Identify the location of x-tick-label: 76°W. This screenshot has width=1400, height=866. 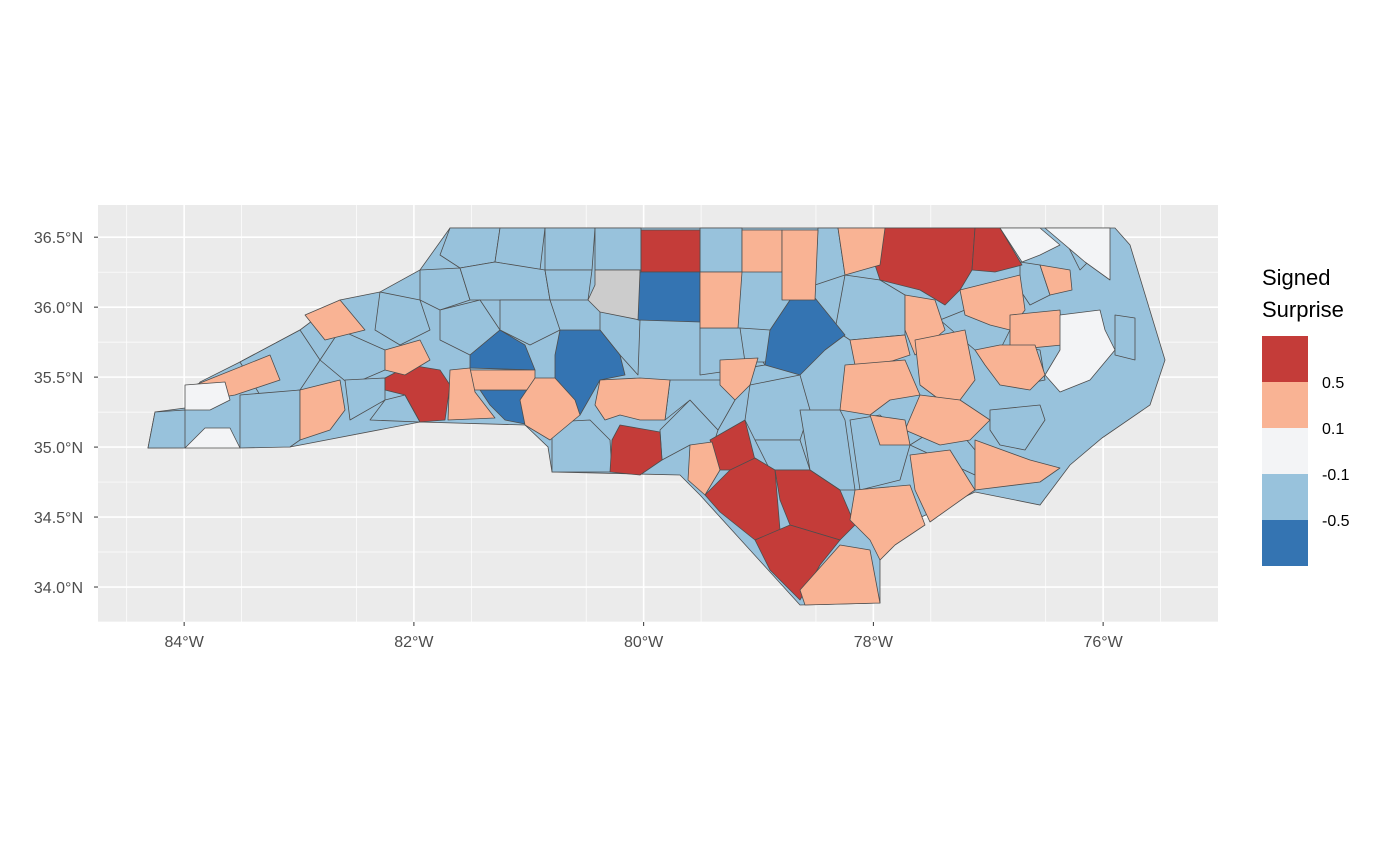
(1103, 642).